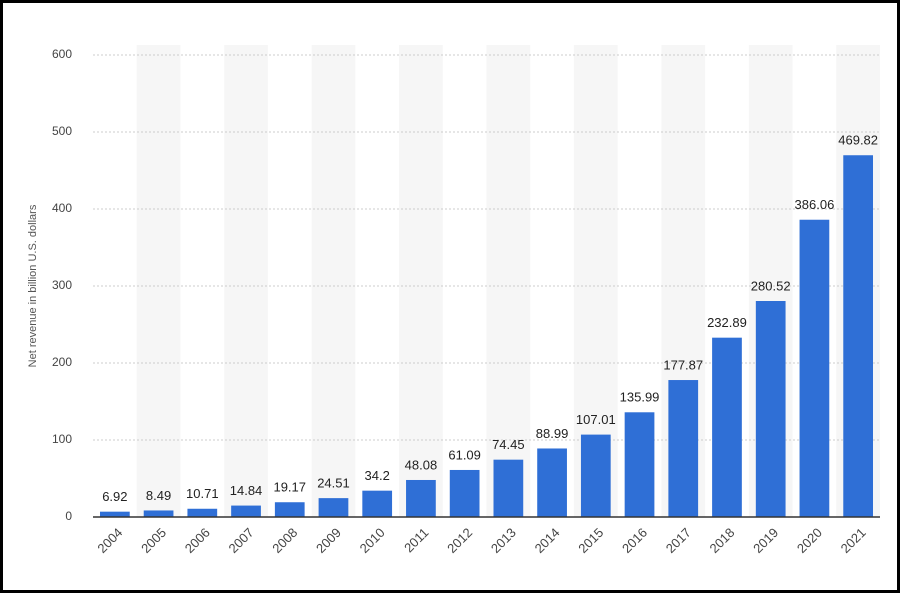  I want to click on value-label: 24.51, so click(333, 483).